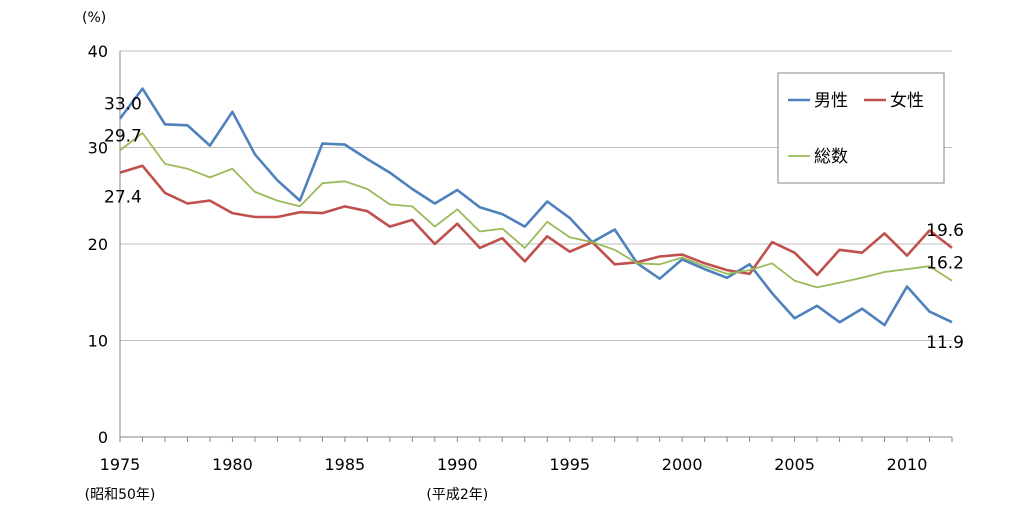  Describe the element at coordinates (232, 464) in the screenshot. I see `x-tick-label-1980: 1980` at that location.